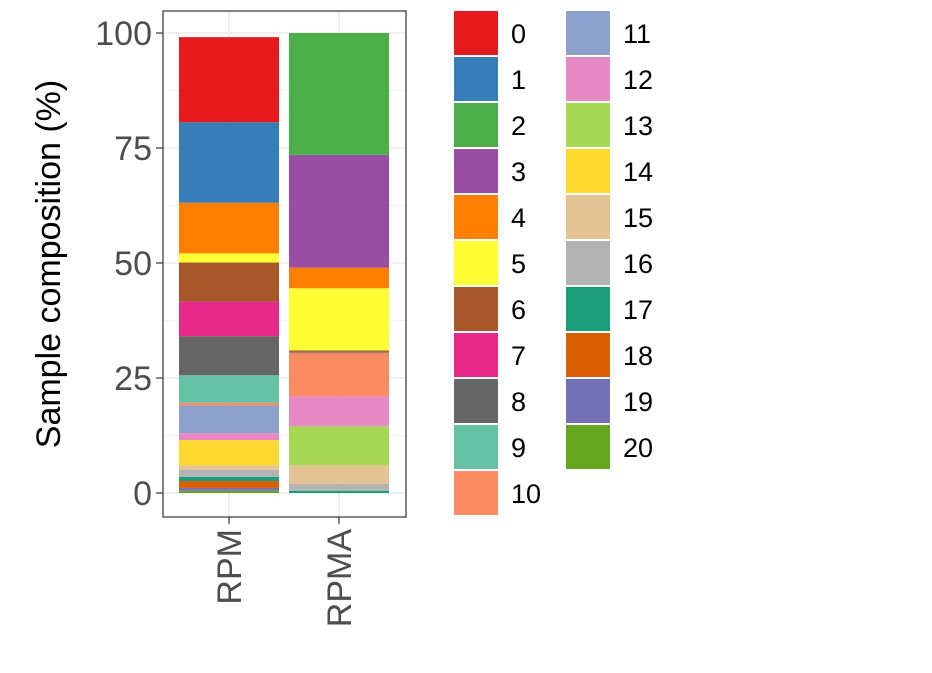  What do you see at coordinates (285, 572) in the screenshot?
I see `x-axis: RPM RPMA` at bounding box center [285, 572].